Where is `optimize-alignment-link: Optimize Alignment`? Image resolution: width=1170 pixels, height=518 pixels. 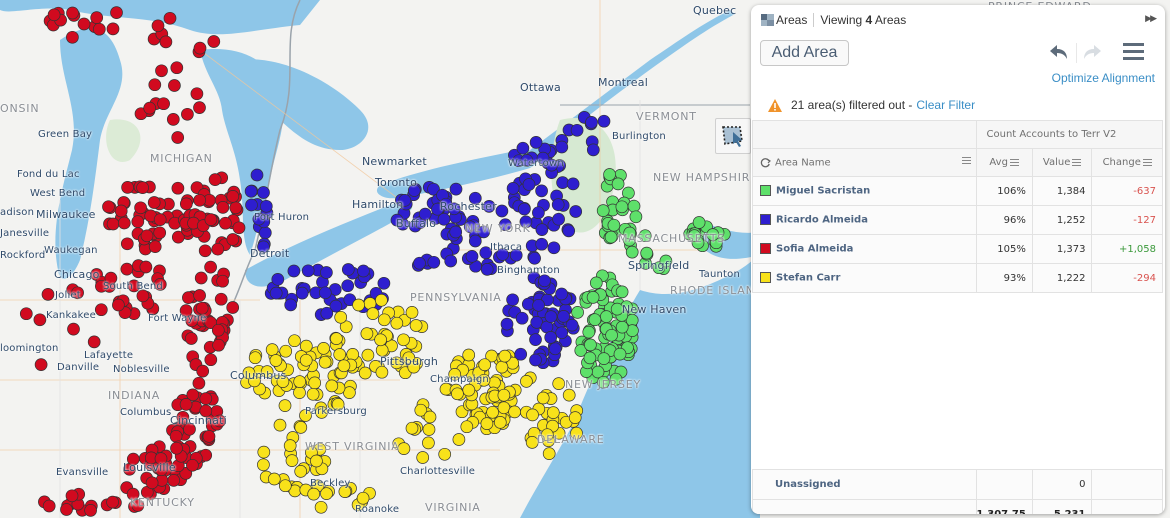
optimize-alignment-link: Optimize Alignment is located at coordinates (1103, 78).